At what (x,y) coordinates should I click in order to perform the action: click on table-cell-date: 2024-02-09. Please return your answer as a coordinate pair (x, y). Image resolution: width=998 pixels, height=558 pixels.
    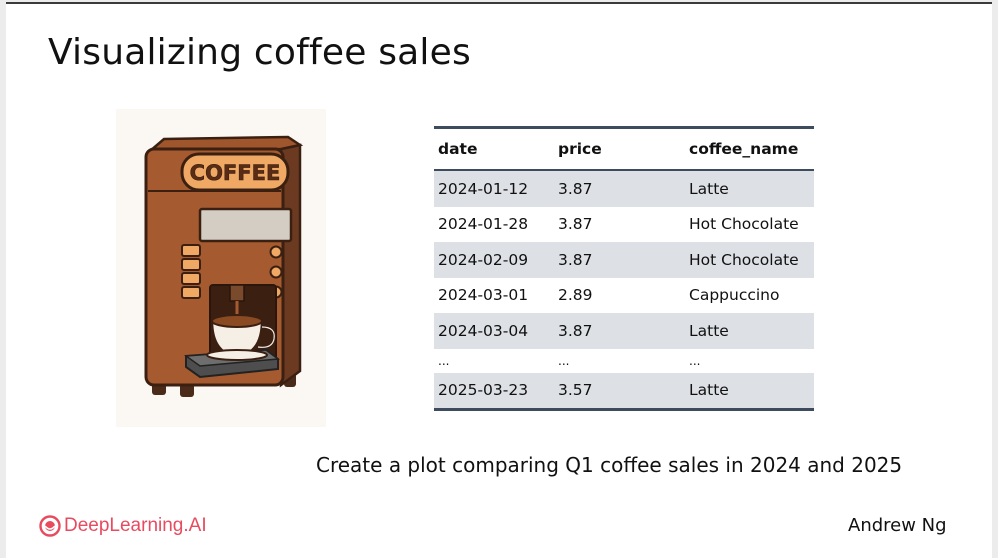
    Looking at the image, I should click on (494, 260).